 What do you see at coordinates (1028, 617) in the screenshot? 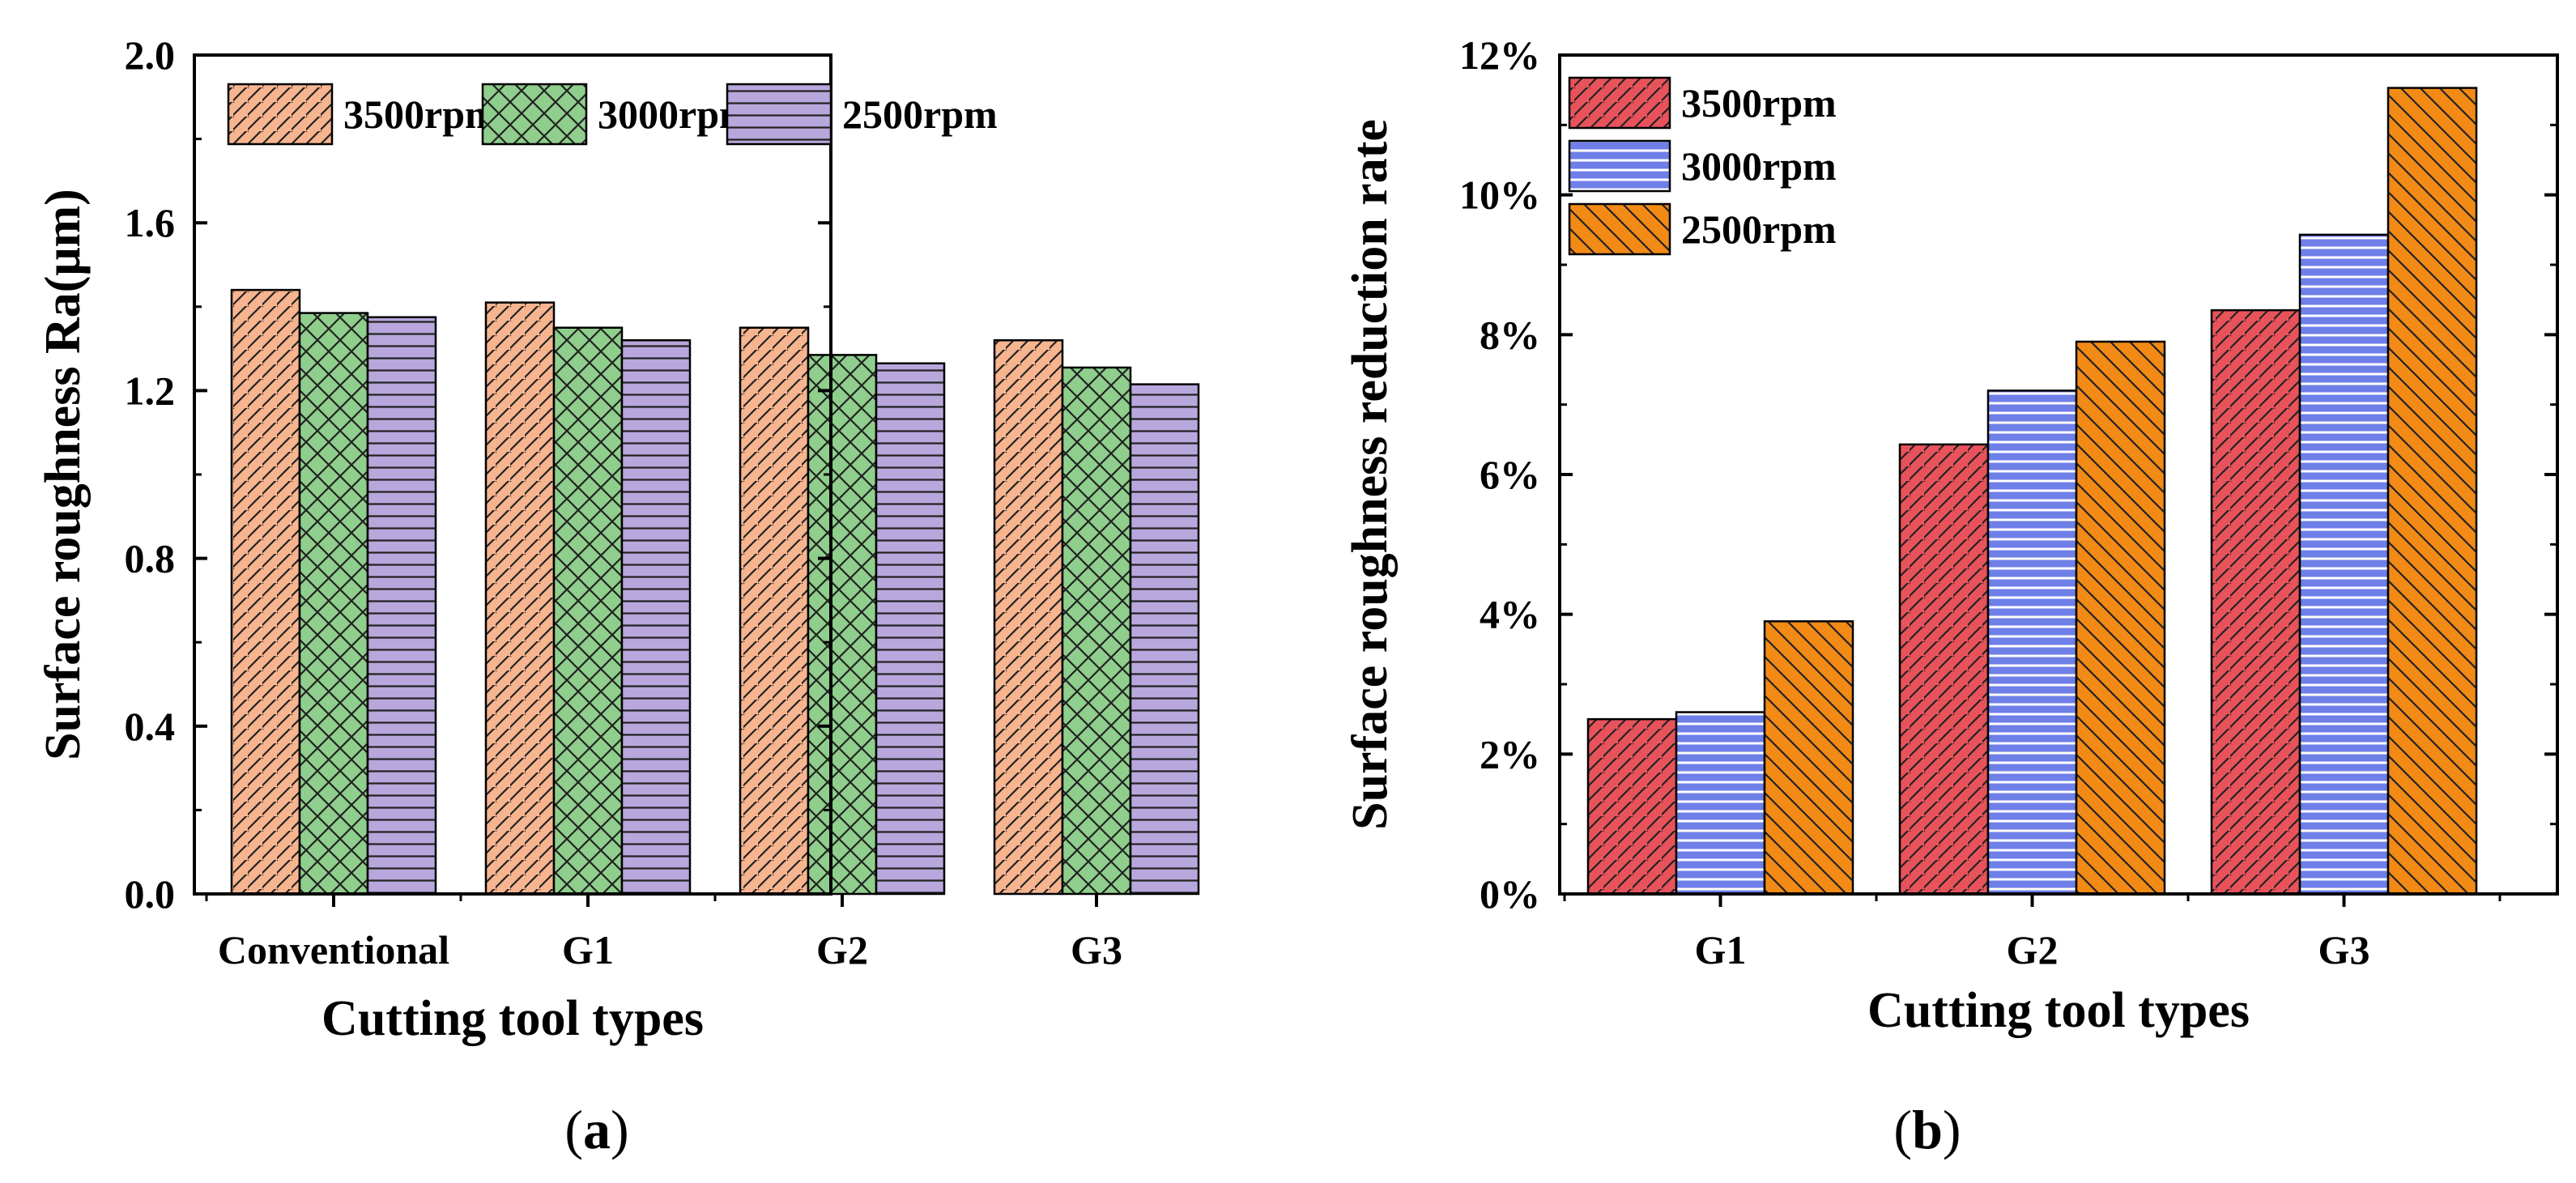
I see `bar-a-g3-3500rpm` at bounding box center [1028, 617].